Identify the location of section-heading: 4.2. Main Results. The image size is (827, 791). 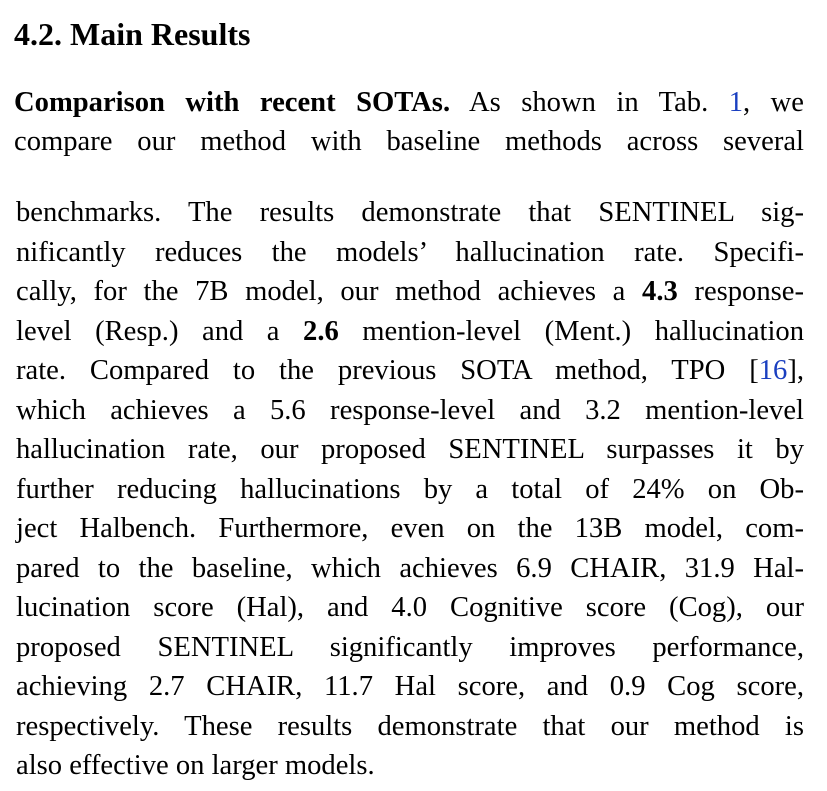
(132, 34).